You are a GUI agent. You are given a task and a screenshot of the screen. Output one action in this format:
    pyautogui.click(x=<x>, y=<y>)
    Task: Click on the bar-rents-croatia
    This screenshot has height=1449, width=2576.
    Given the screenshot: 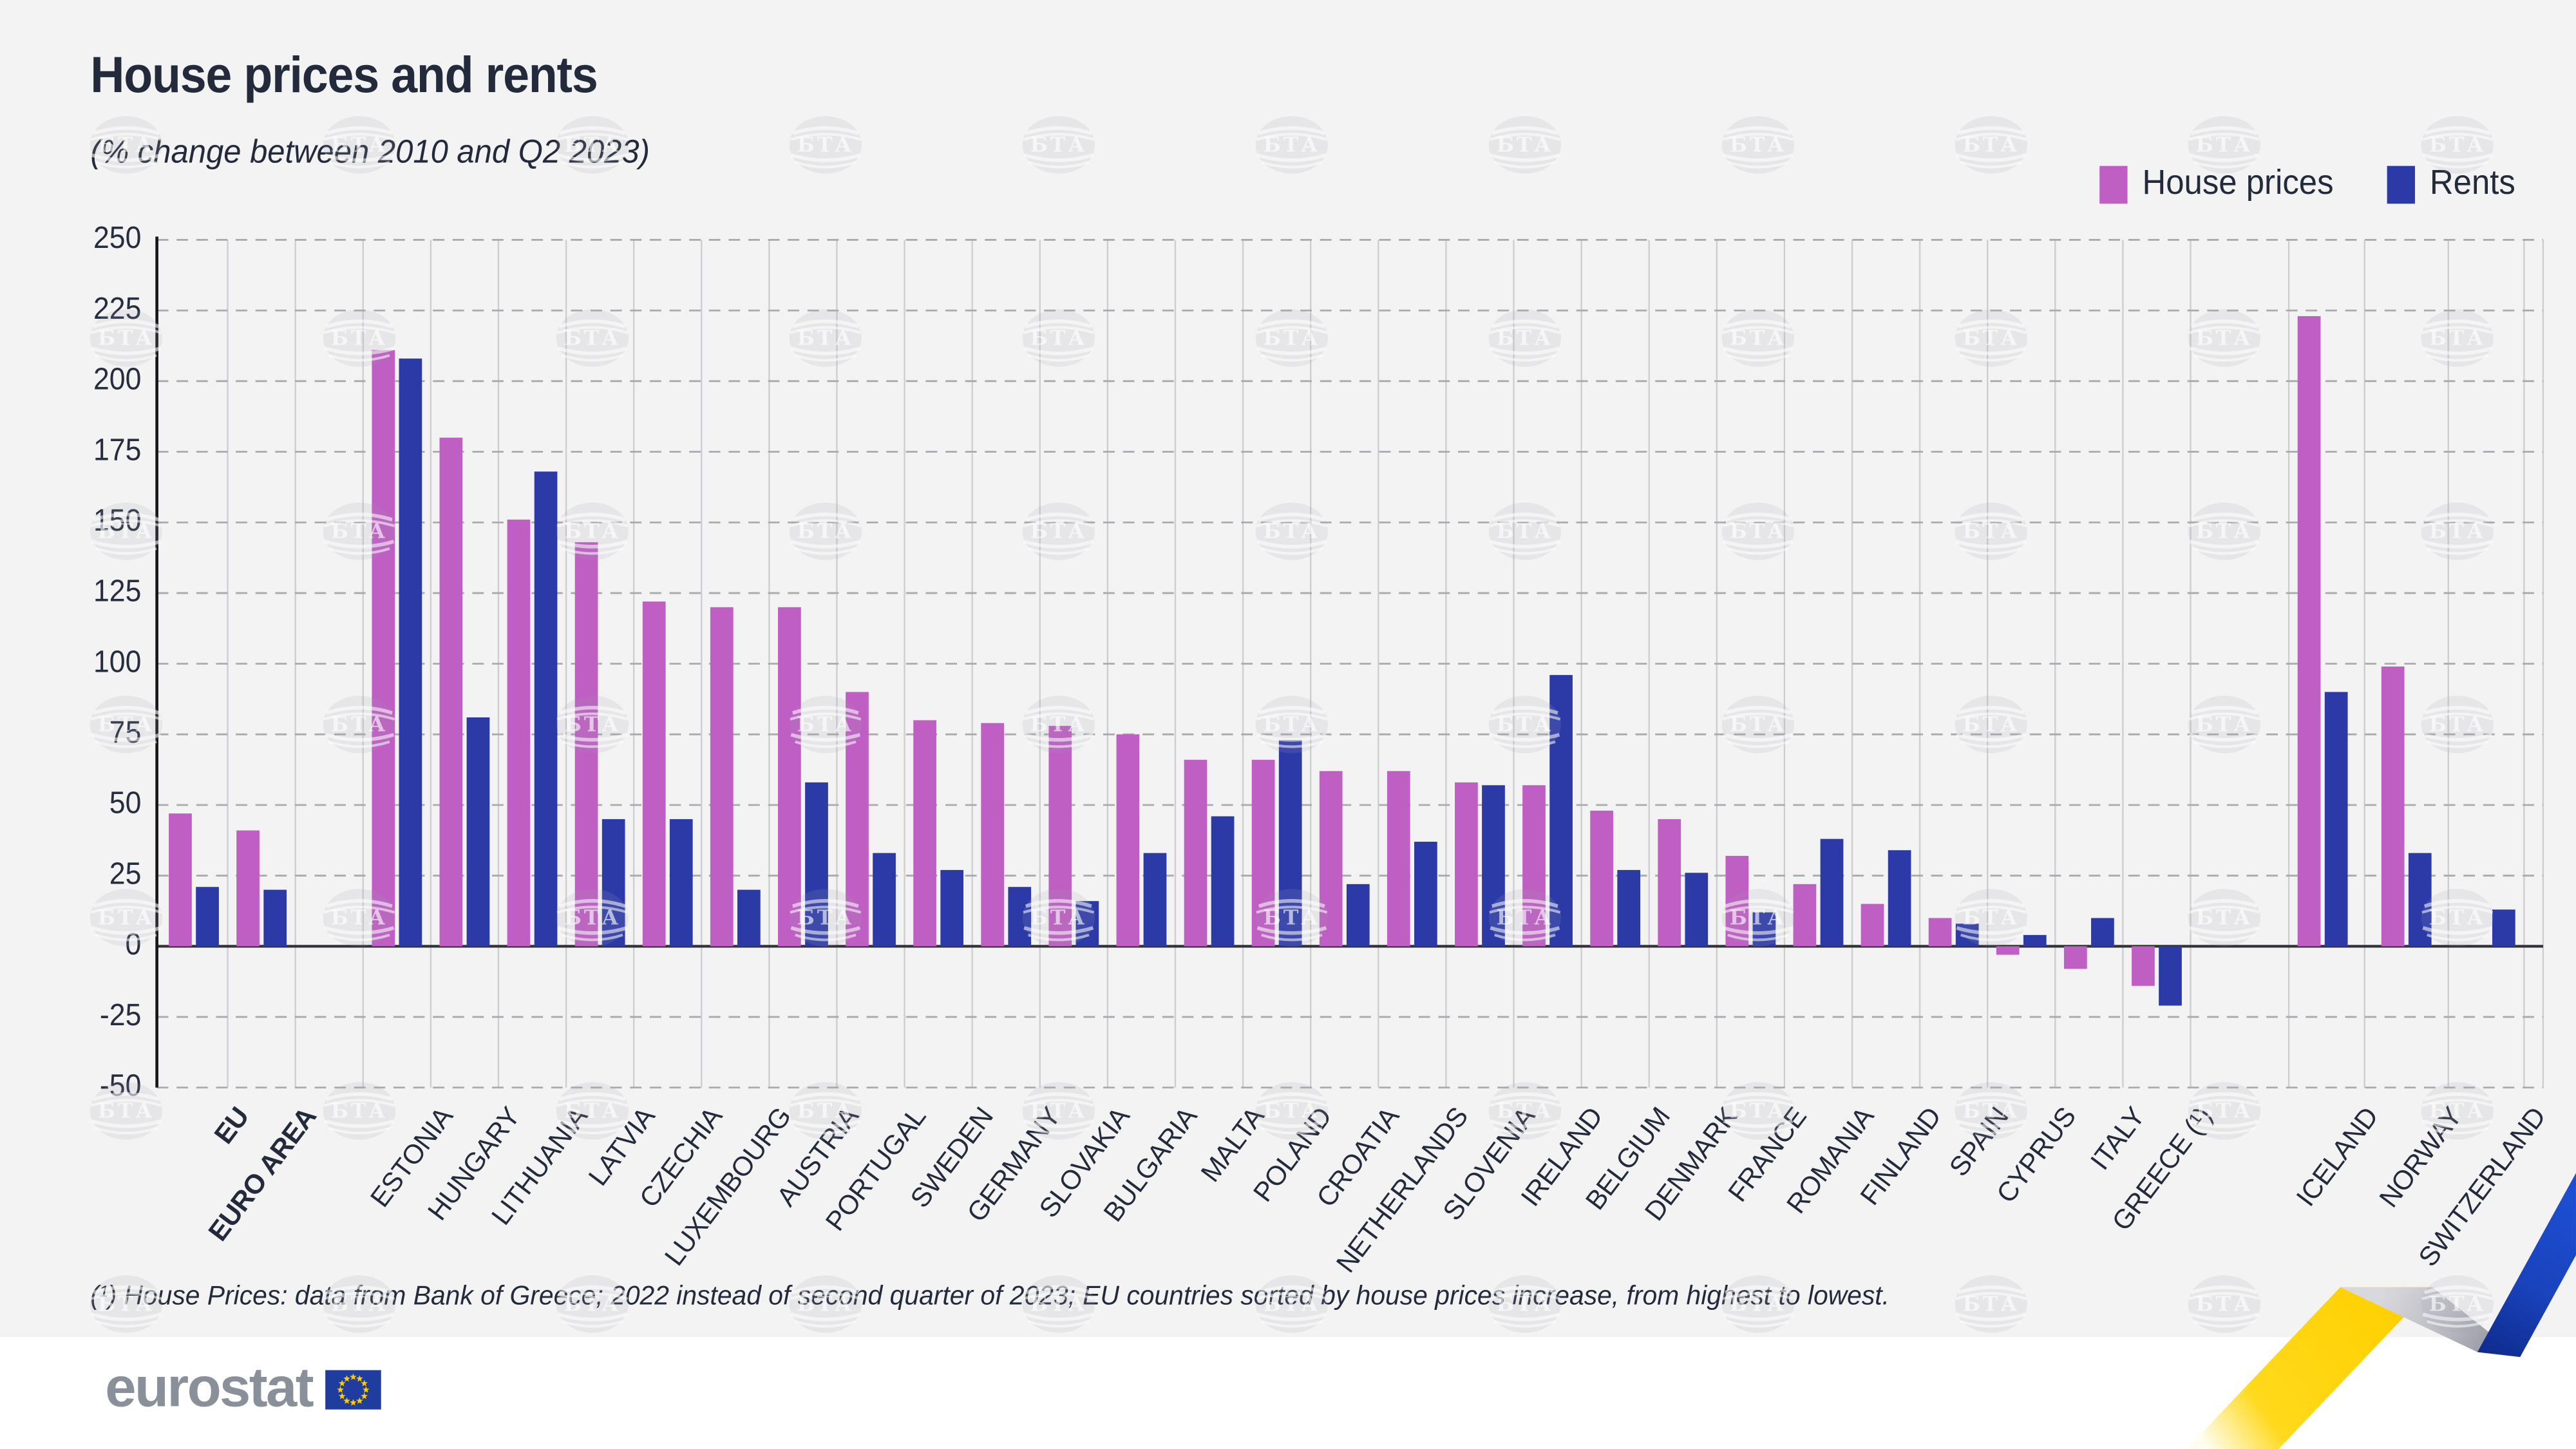 What is the action you would take?
    pyautogui.click(x=1358, y=915)
    